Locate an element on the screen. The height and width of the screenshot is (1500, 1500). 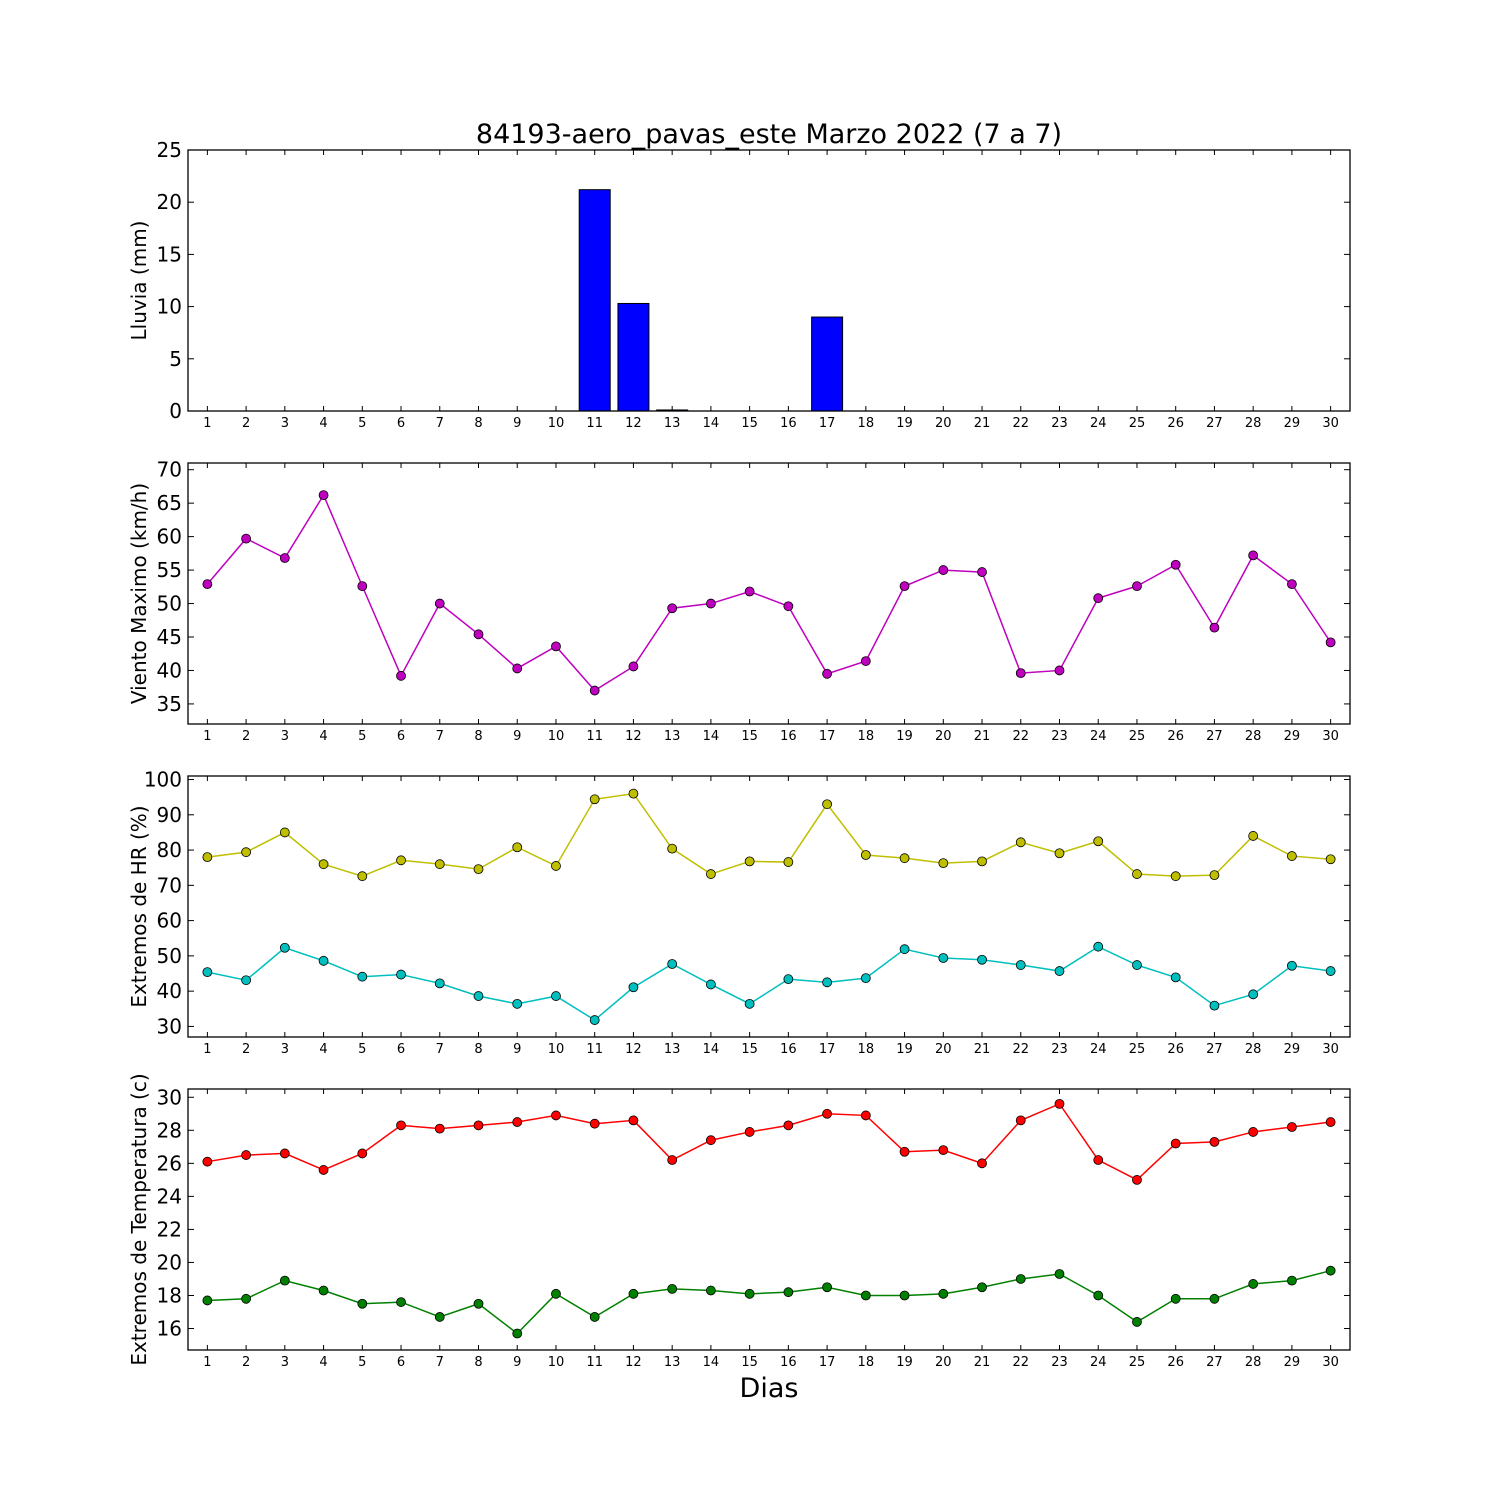
wind-xtick-label: 10 is located at coordinates (556, 736).